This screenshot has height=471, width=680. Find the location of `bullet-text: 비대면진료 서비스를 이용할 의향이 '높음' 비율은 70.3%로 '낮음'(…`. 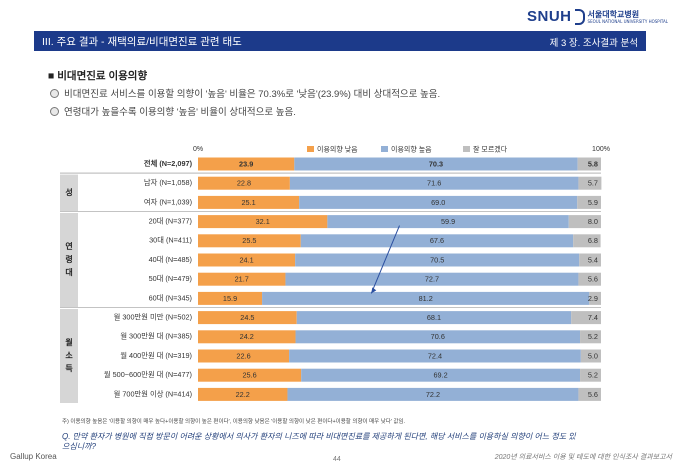

bullet-text: 비대면진료 서비스를 이용할 의향이 '높음' 비율은 70.3%로 '낮음'(… is located at coordinates (252, 94).